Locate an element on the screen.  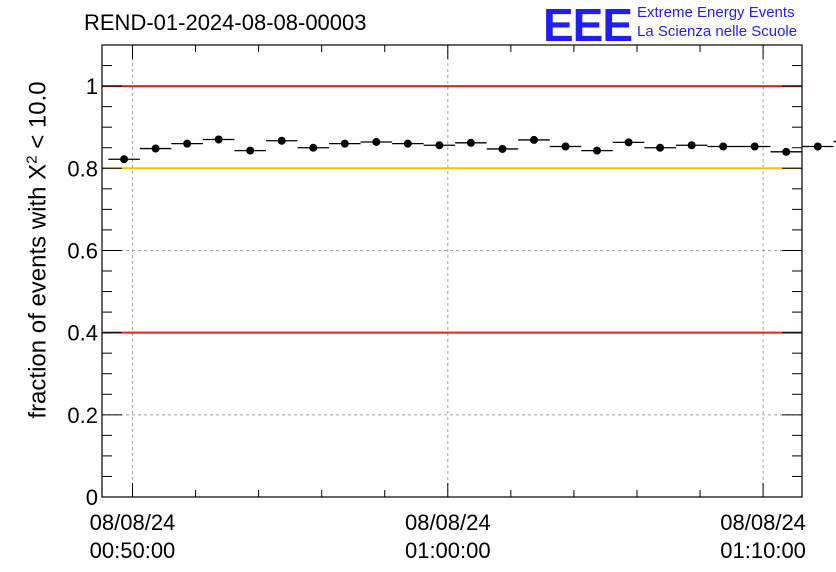
y-tick-label: 0.2 is located at coordinates (82, 415).